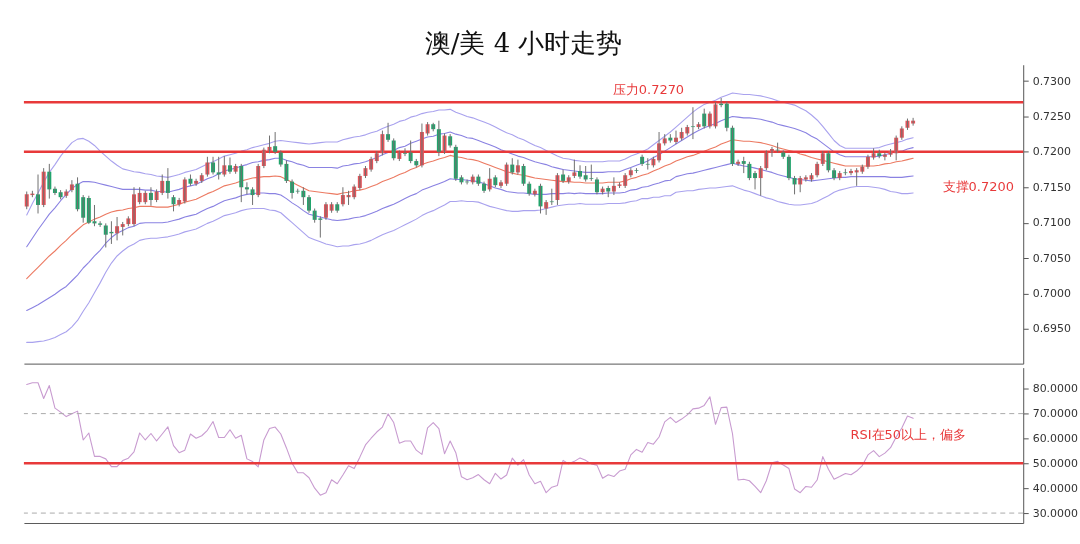  Describe the element at coordinates (1055, 414) in the screenshot. I see `y-tick-label: 70.0000` at that location.